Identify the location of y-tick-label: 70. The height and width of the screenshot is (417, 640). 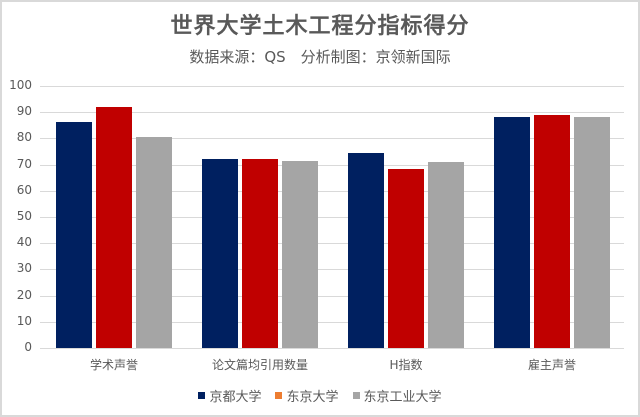
(24, 163).